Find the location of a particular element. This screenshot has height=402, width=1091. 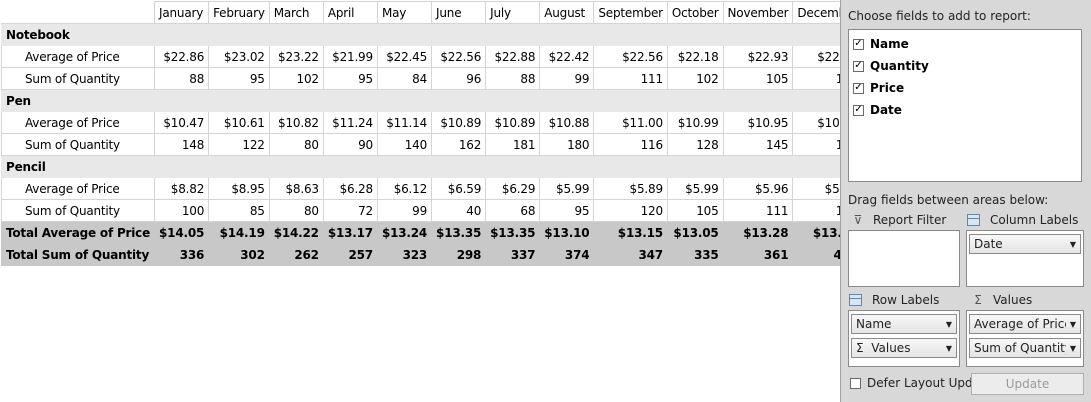

value-cell: $6.28 is located at coordinates (350, 188).